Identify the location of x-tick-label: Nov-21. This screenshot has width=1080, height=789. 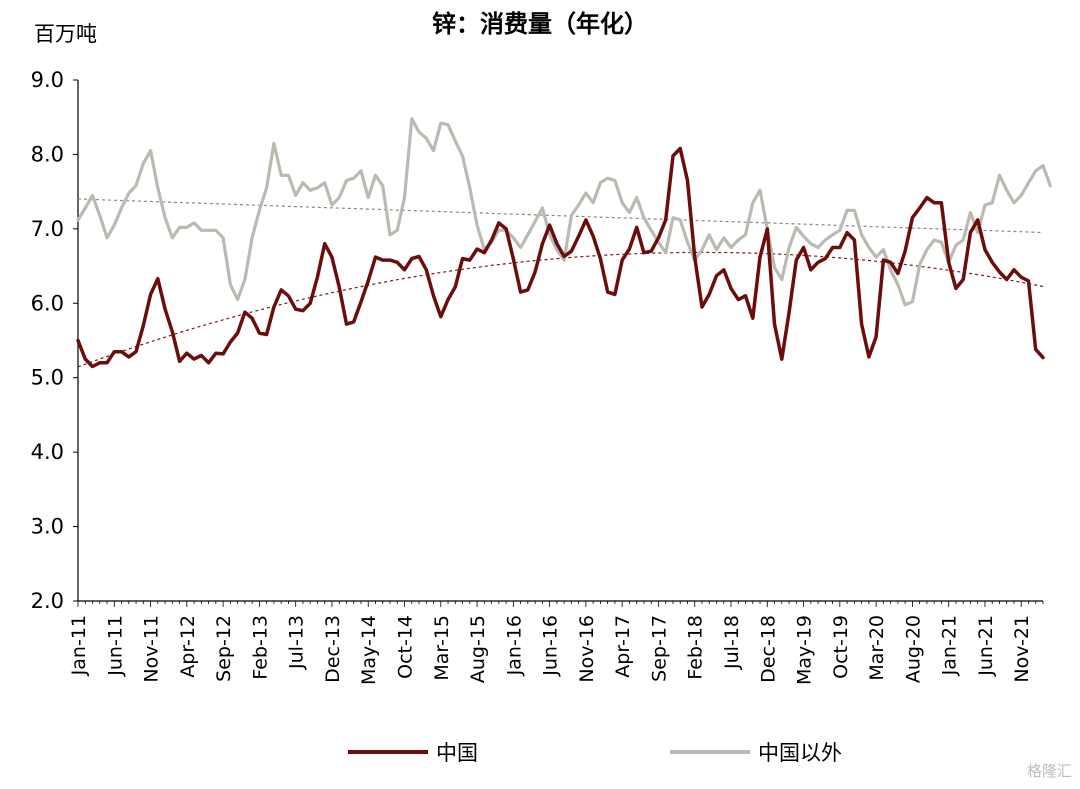
(1022, 649).